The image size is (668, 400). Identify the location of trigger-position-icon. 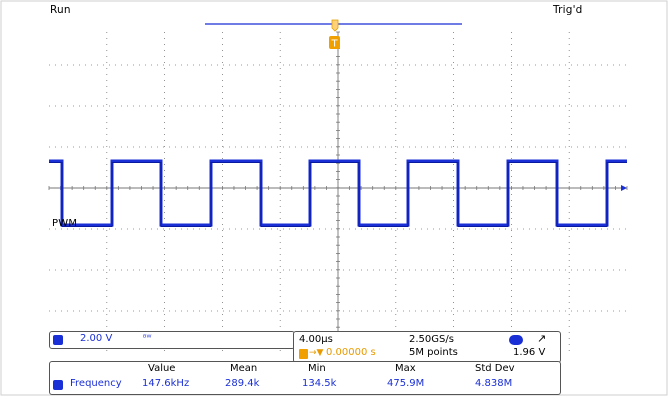
(303, 354).